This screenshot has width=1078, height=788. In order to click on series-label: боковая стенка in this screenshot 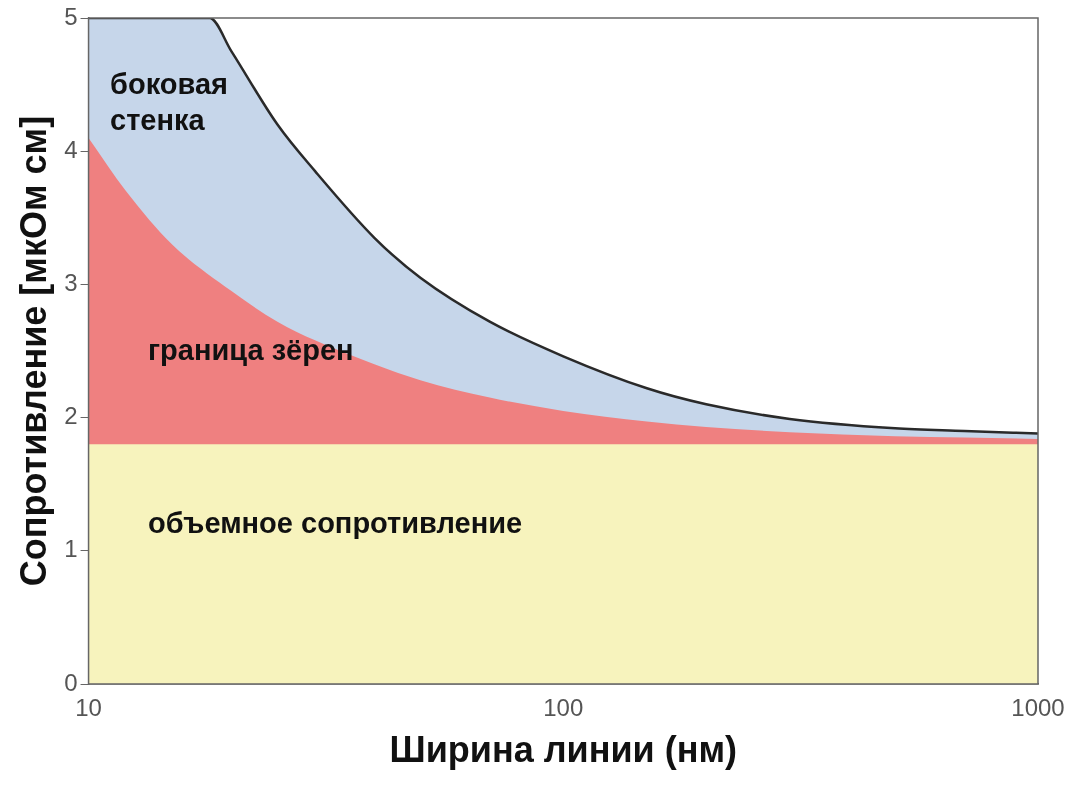, I will do `click(169, 101)`.